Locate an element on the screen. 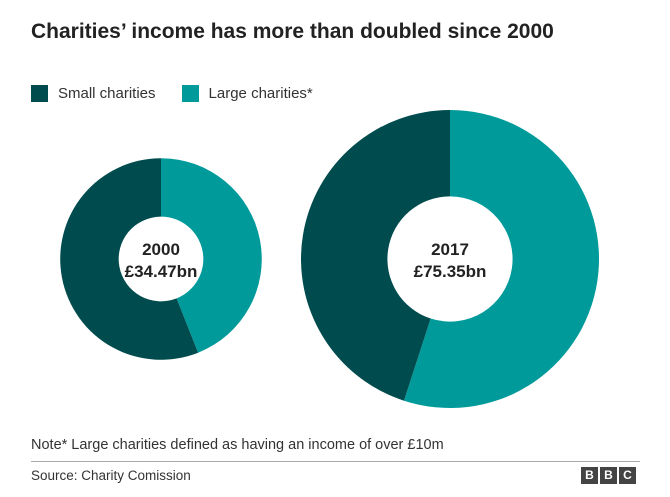 The width and height of the screenshot is (670, 497). divider is located at coordinates (335, 461).